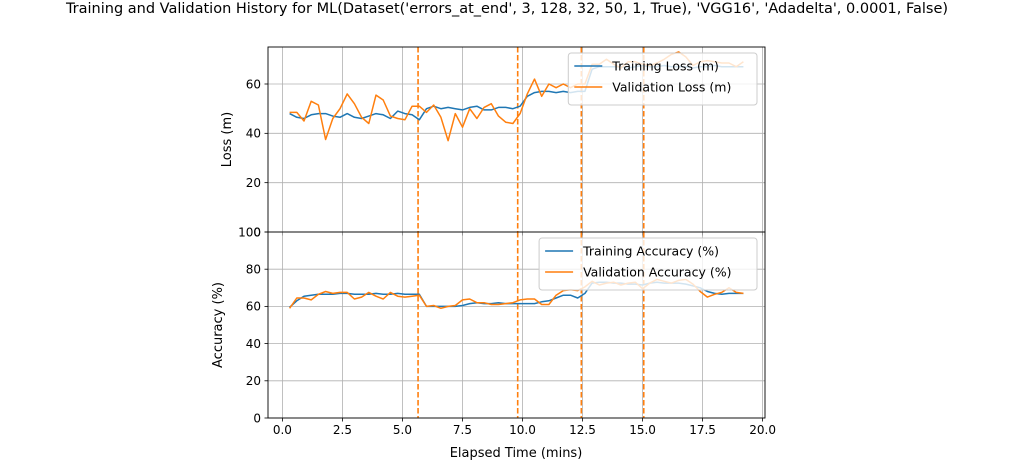  Describe the element at coordinates (218, 325) in the screenshot. I see `y-axis-label: Accuracy (%)` at that location.